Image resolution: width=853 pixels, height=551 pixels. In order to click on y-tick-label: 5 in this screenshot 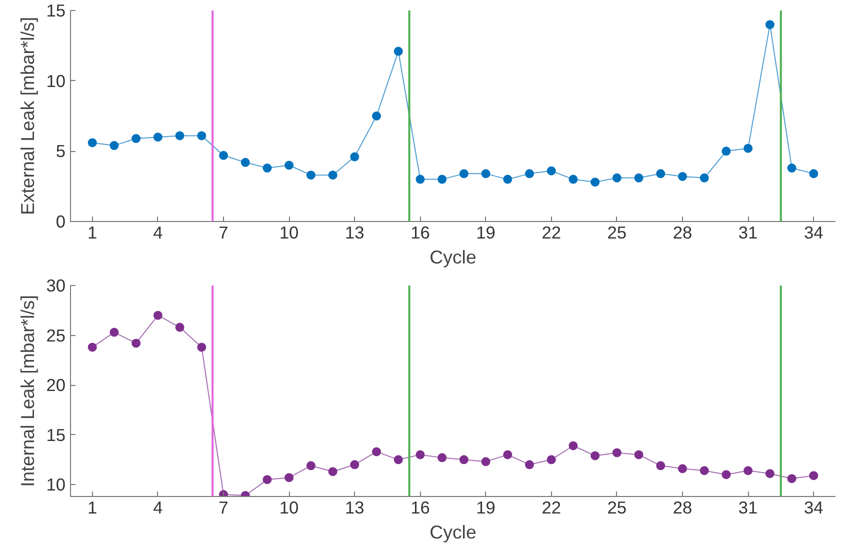, I will do `click(61, 151)`.